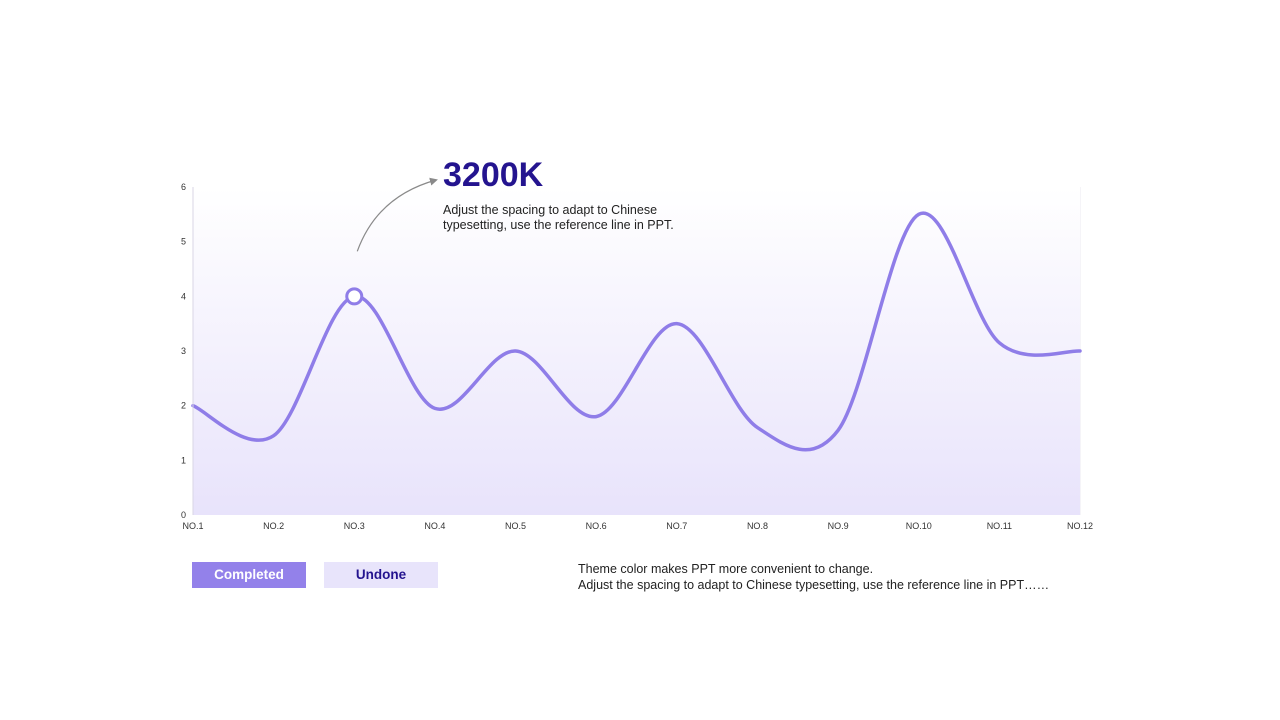 This screenshot has height=720, width=1280. I want to click on y-tick-label: 4, so click(183, 296).